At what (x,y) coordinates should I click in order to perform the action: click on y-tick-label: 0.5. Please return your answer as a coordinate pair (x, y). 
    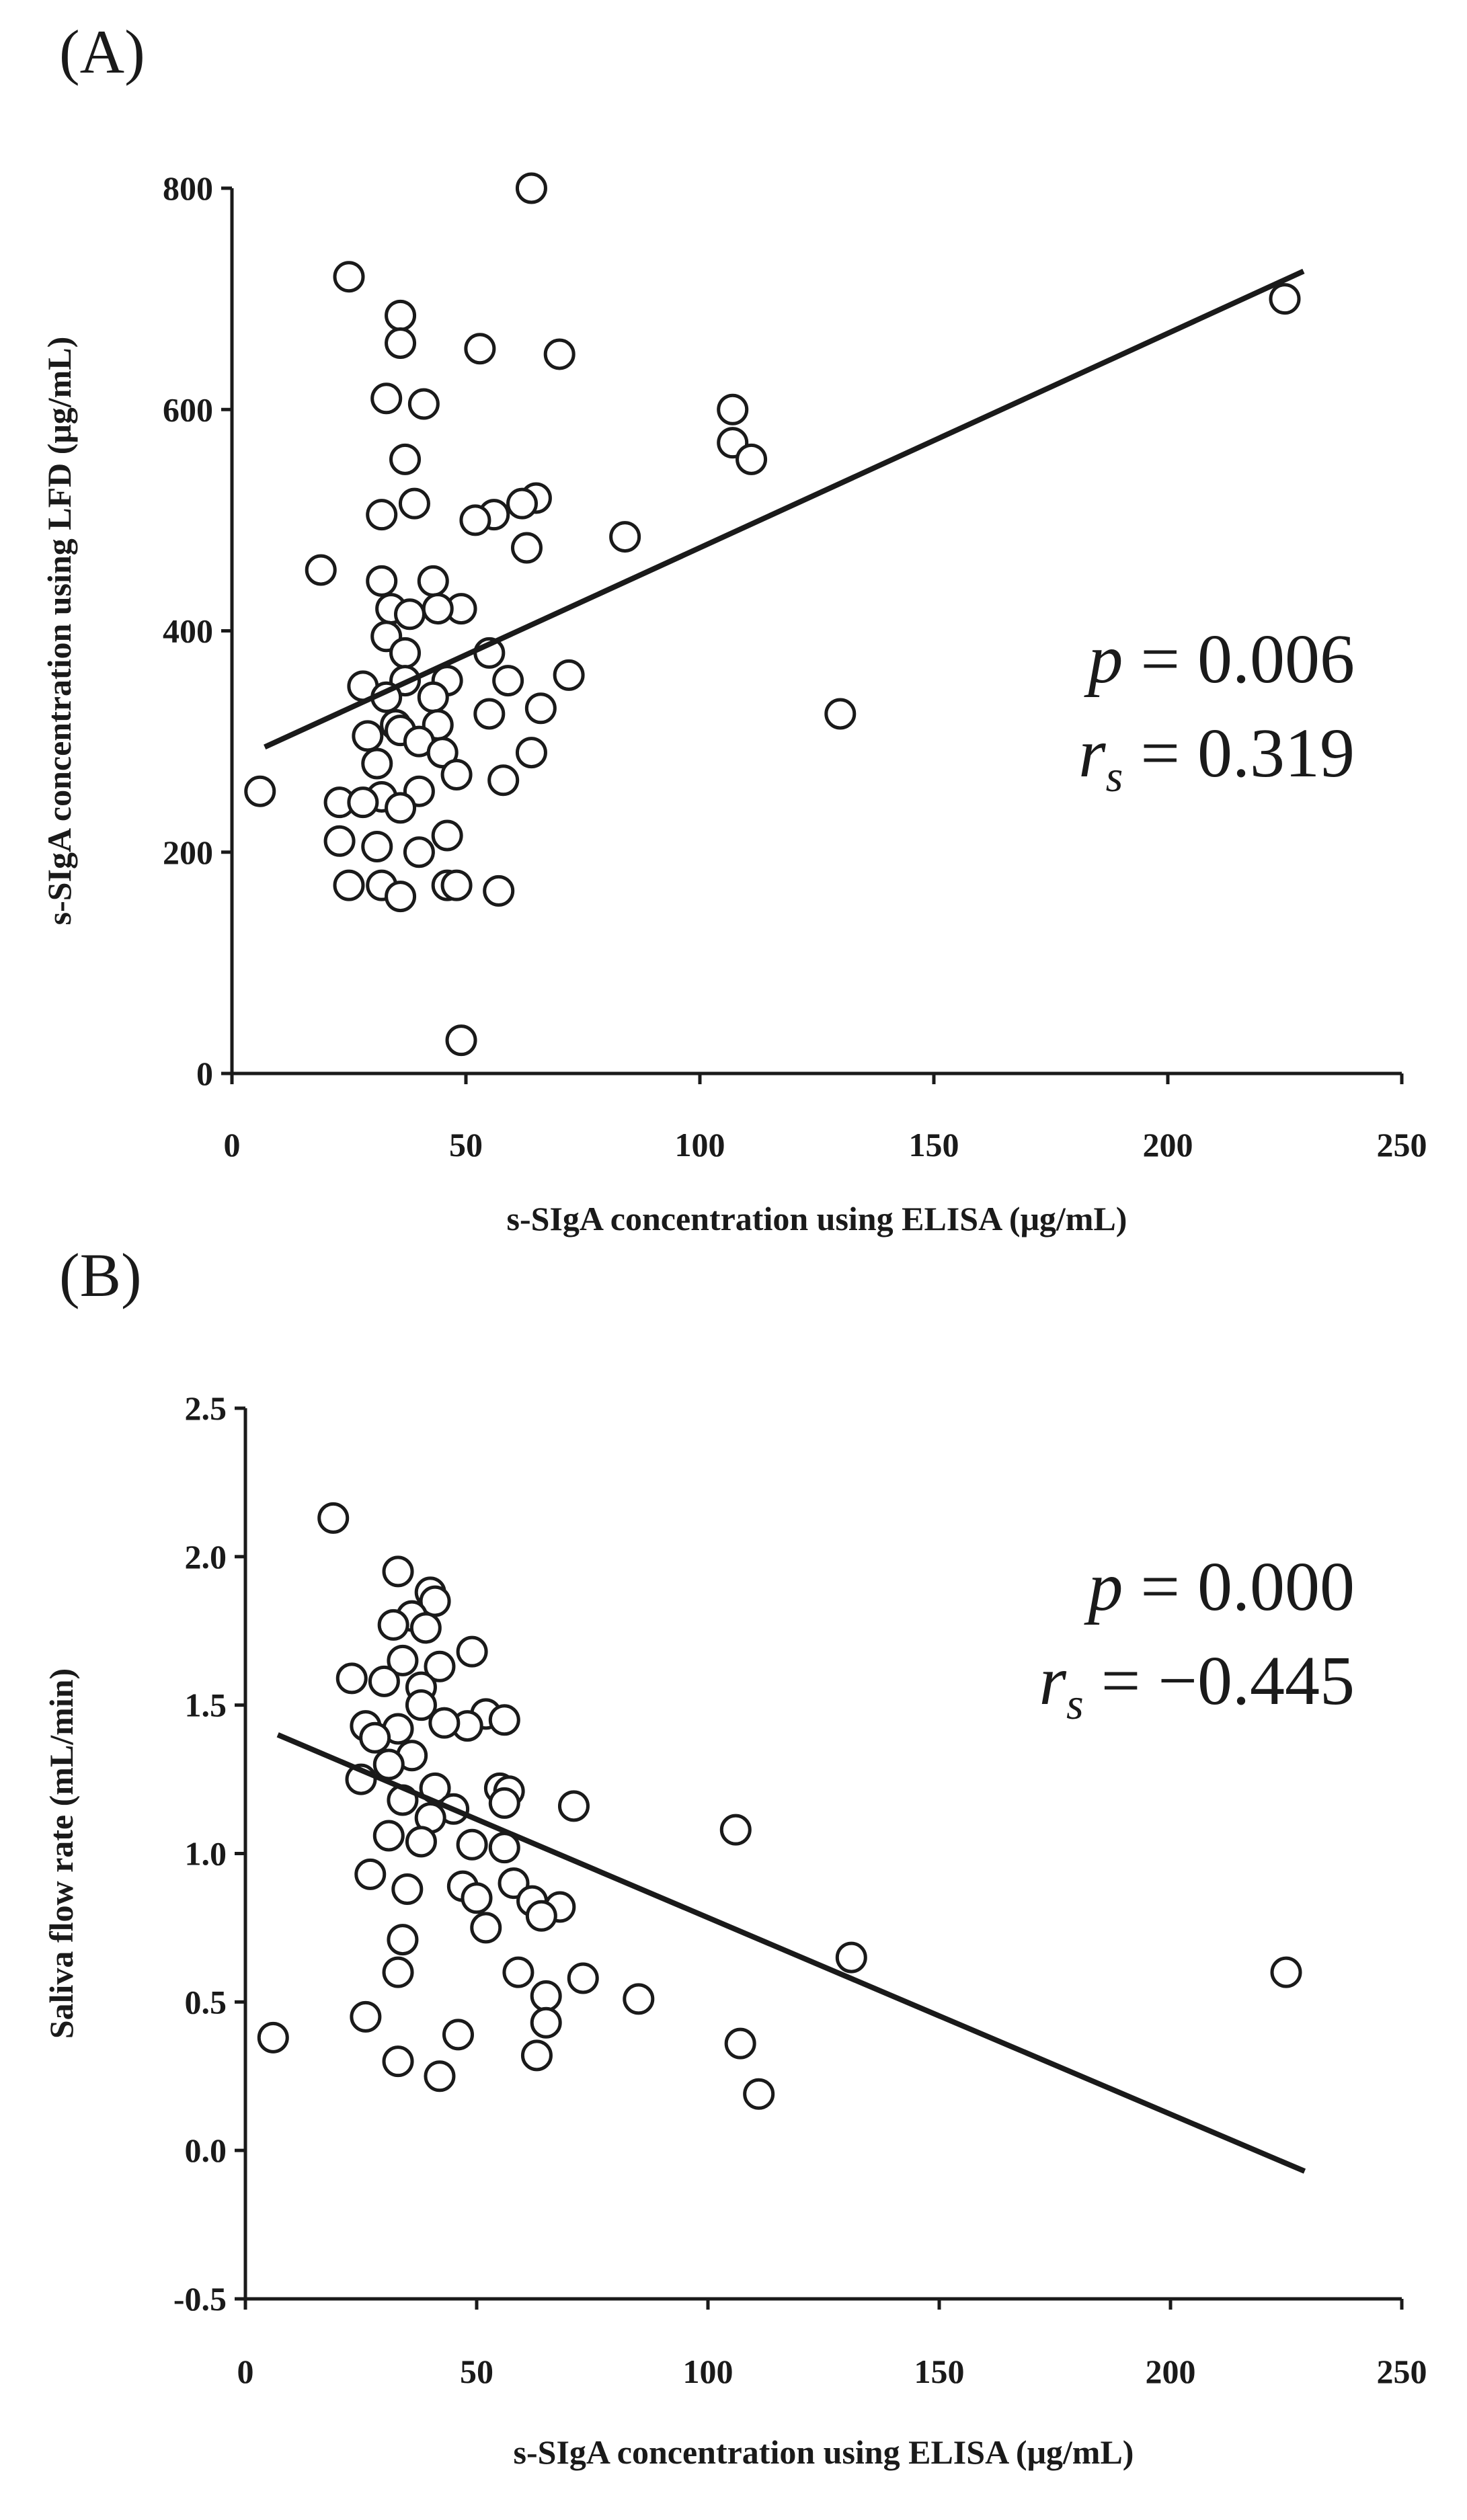
    Looking at the image, I should click on (206, 2002).